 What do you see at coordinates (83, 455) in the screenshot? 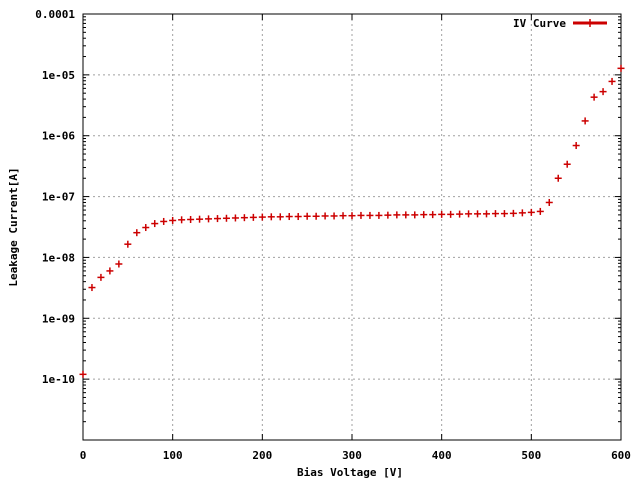
I see `x-tick-label: 0` at bounding box center [83, 455].